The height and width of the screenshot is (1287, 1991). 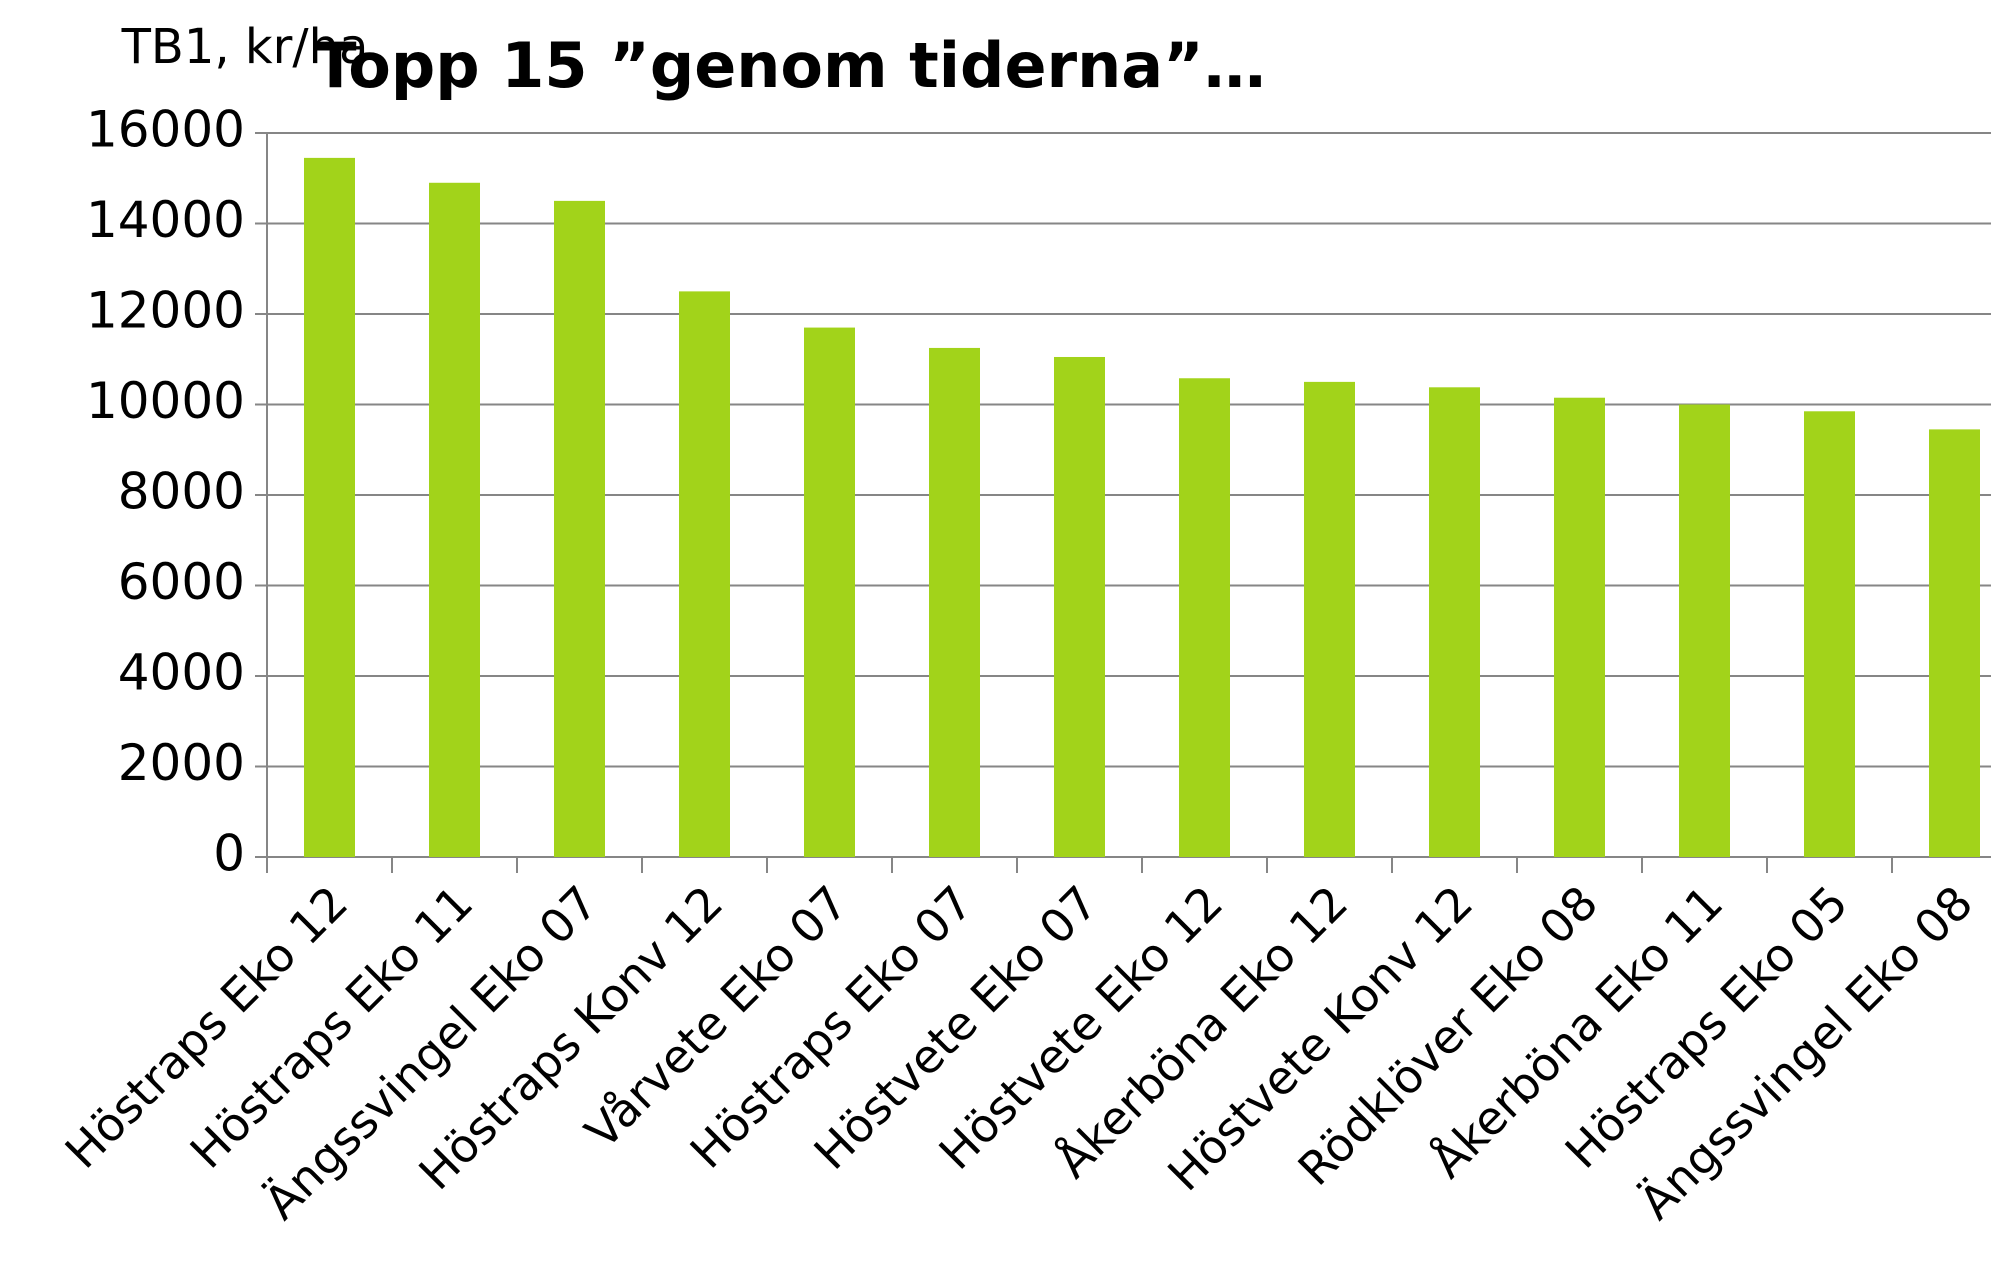 What do you see at coordinates (229, 854) in the screenshot?
I see `y-tick-label: 0` at bounding box center [229, 854].